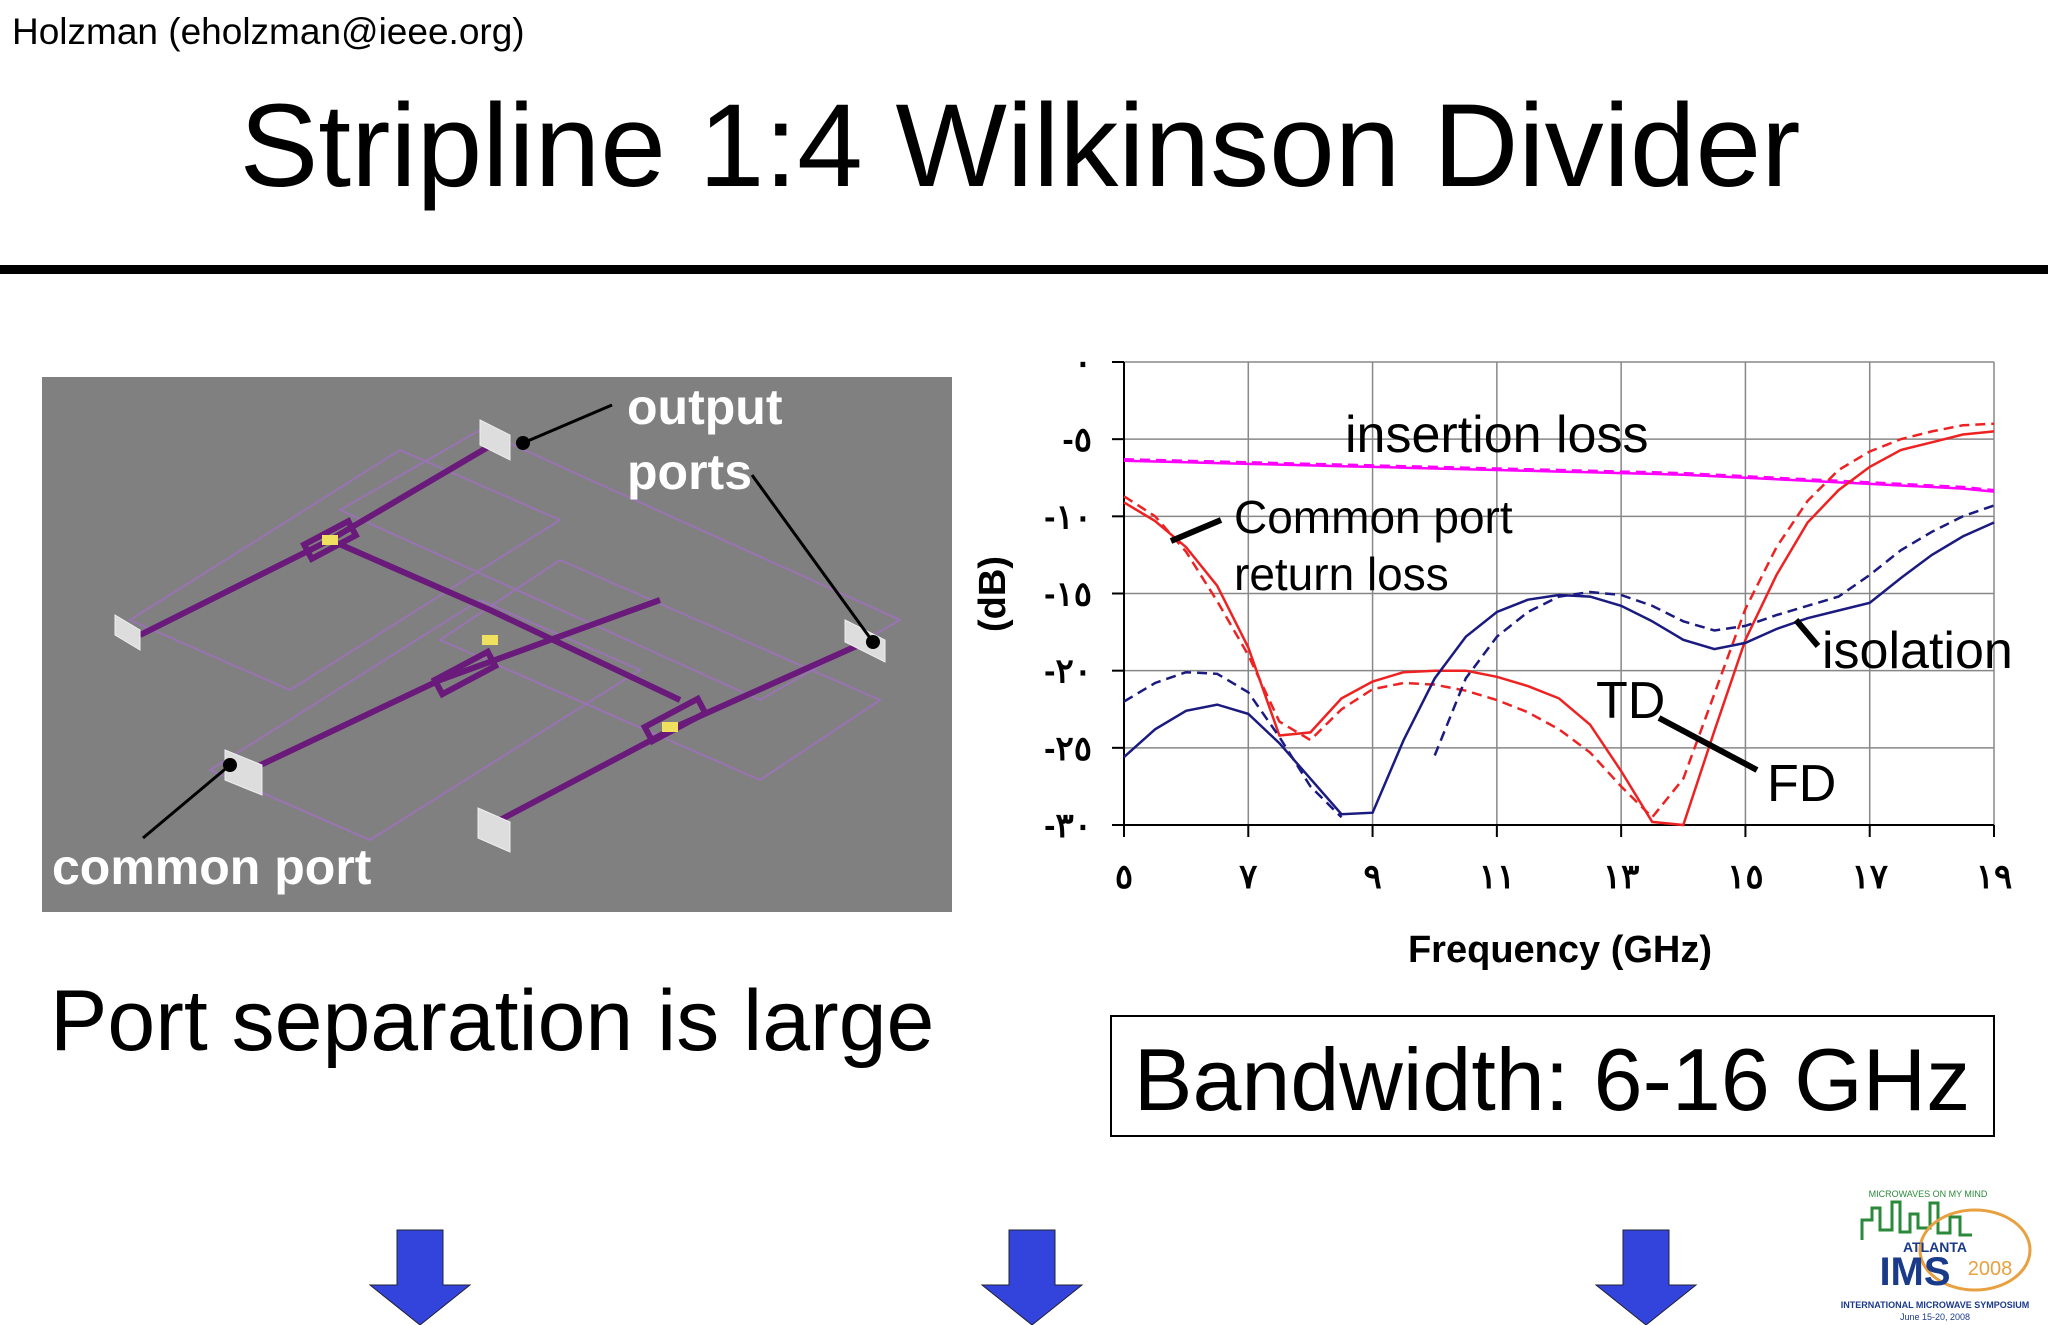 This screenshot has height=1325, width=2048. Describe the element at coordinates (1020, 146) in the screenshot. I see `title: Stripline 1:4 Wilkinson Divider` at that location.